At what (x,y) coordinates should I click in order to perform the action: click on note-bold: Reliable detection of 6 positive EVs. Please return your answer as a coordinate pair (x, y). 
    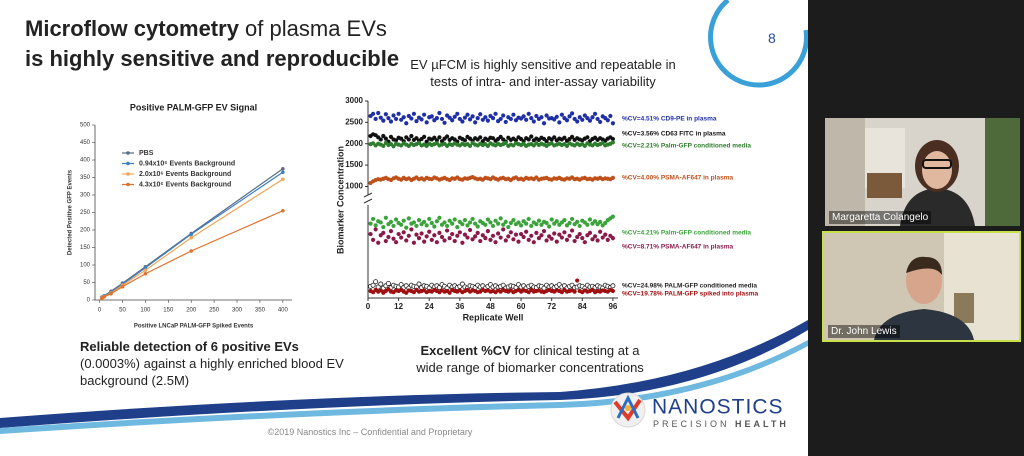
    Looking at the image, I should click on (189, 346).